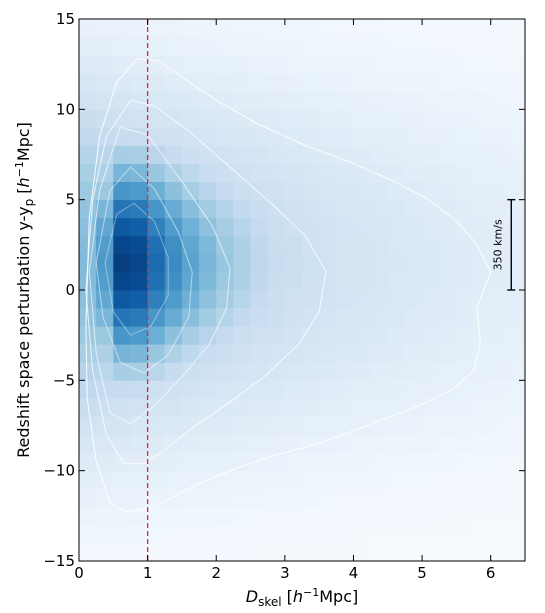  What do you see at coordinates (79, 573) in the screenshot?
I see `x-tick-label: 0` at bounding box center [79, 573].